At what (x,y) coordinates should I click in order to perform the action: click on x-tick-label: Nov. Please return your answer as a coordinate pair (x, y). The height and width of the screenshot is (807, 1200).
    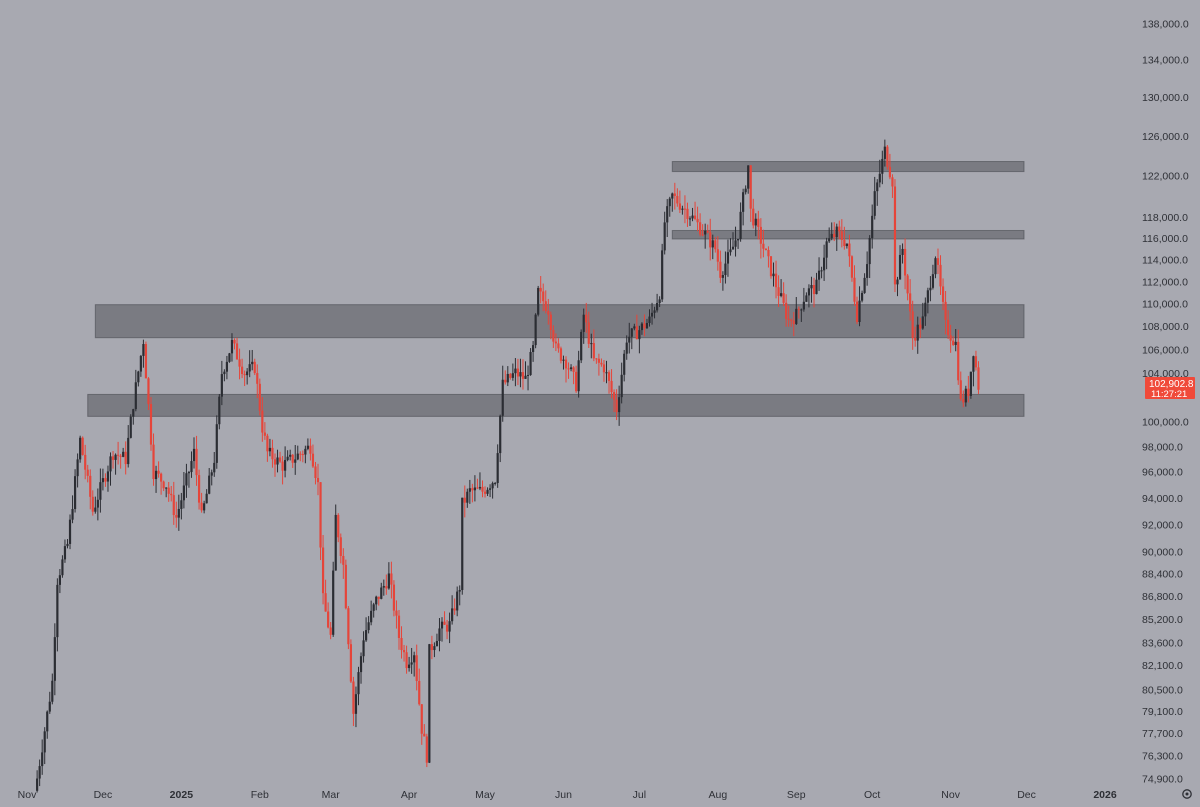
    Looking at the image, I should click on (27, 795).